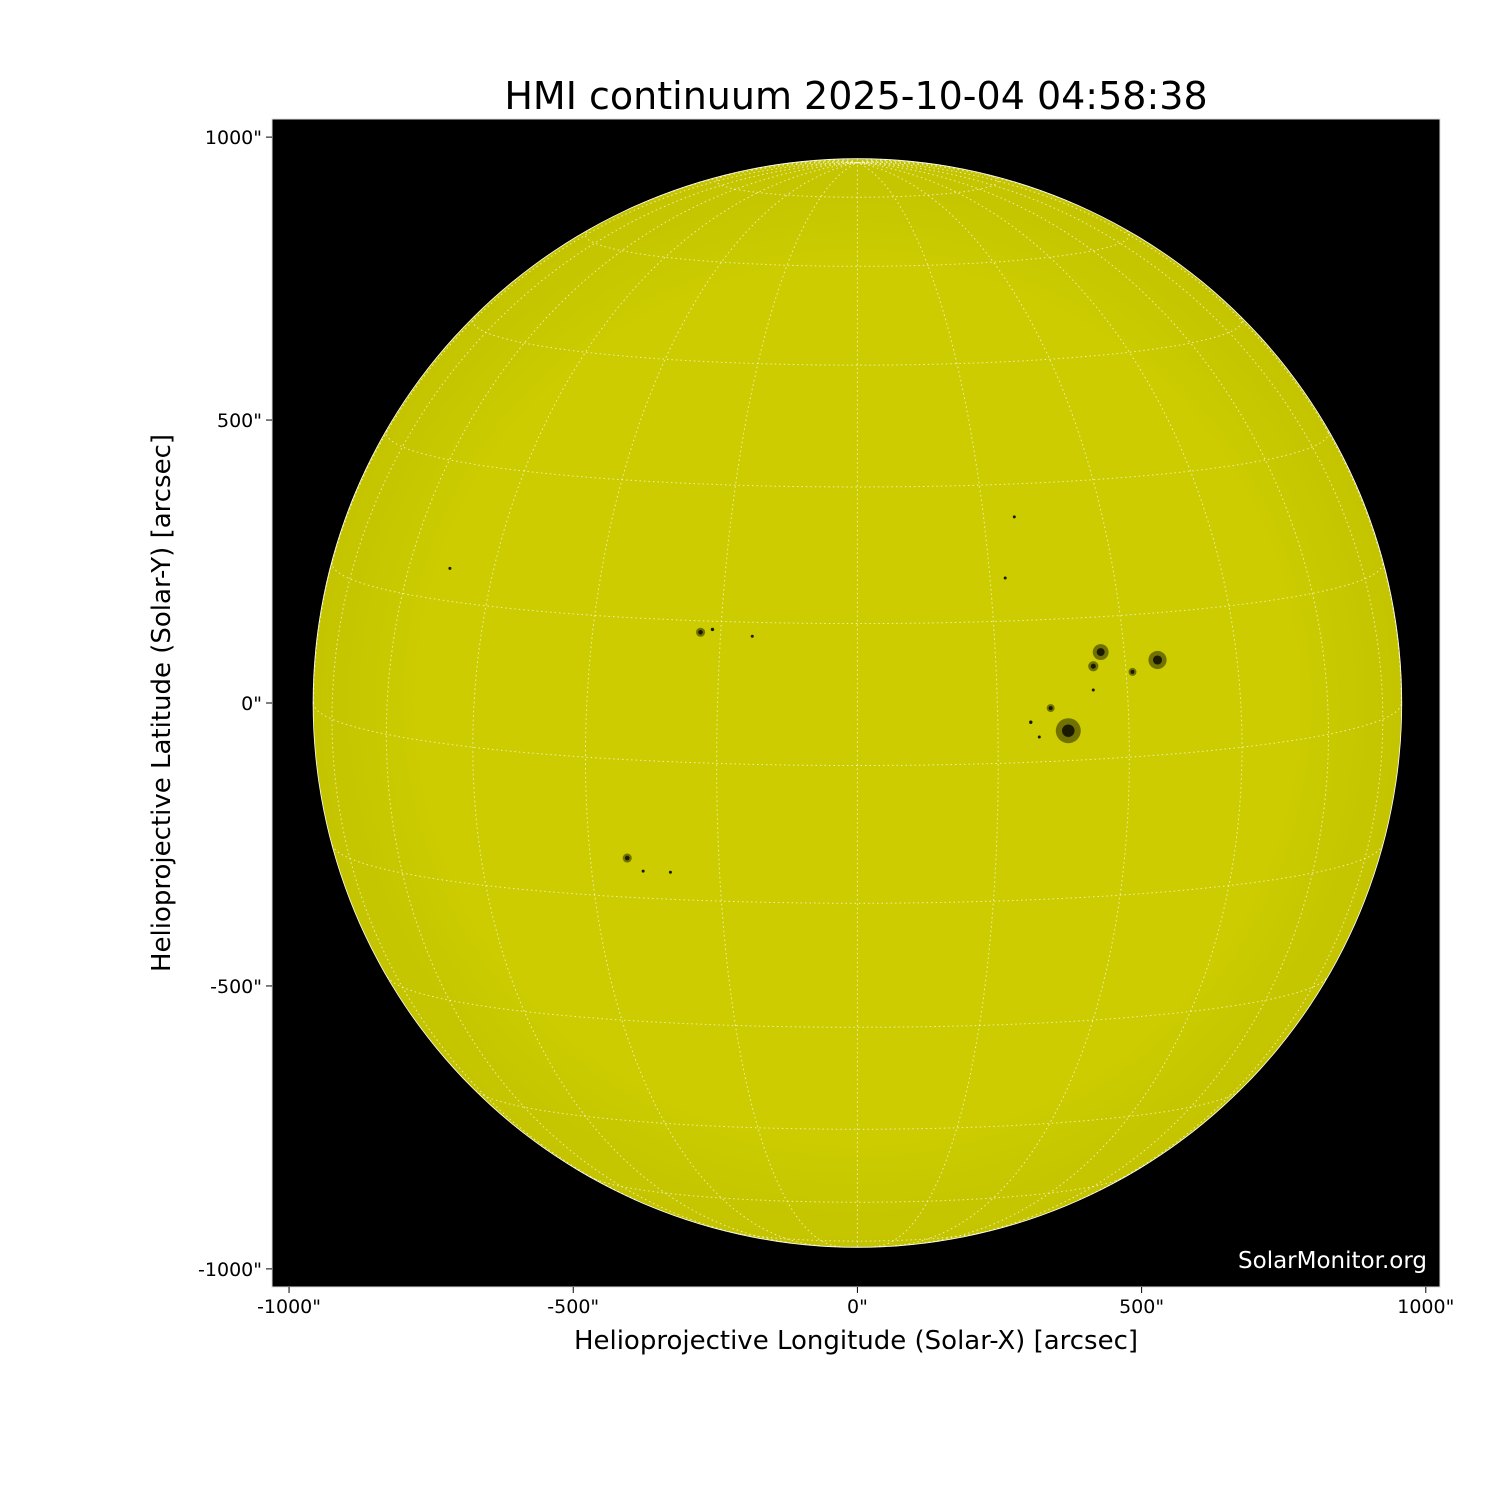 Image resolution: width=1500 pixels, height=1500 pixels. What do you see at coordinates (856, 96) in the screenshot?
I see `chart-title: HMI continuum 2025-10-04 04:58:38` at bounding box center [856, 96].